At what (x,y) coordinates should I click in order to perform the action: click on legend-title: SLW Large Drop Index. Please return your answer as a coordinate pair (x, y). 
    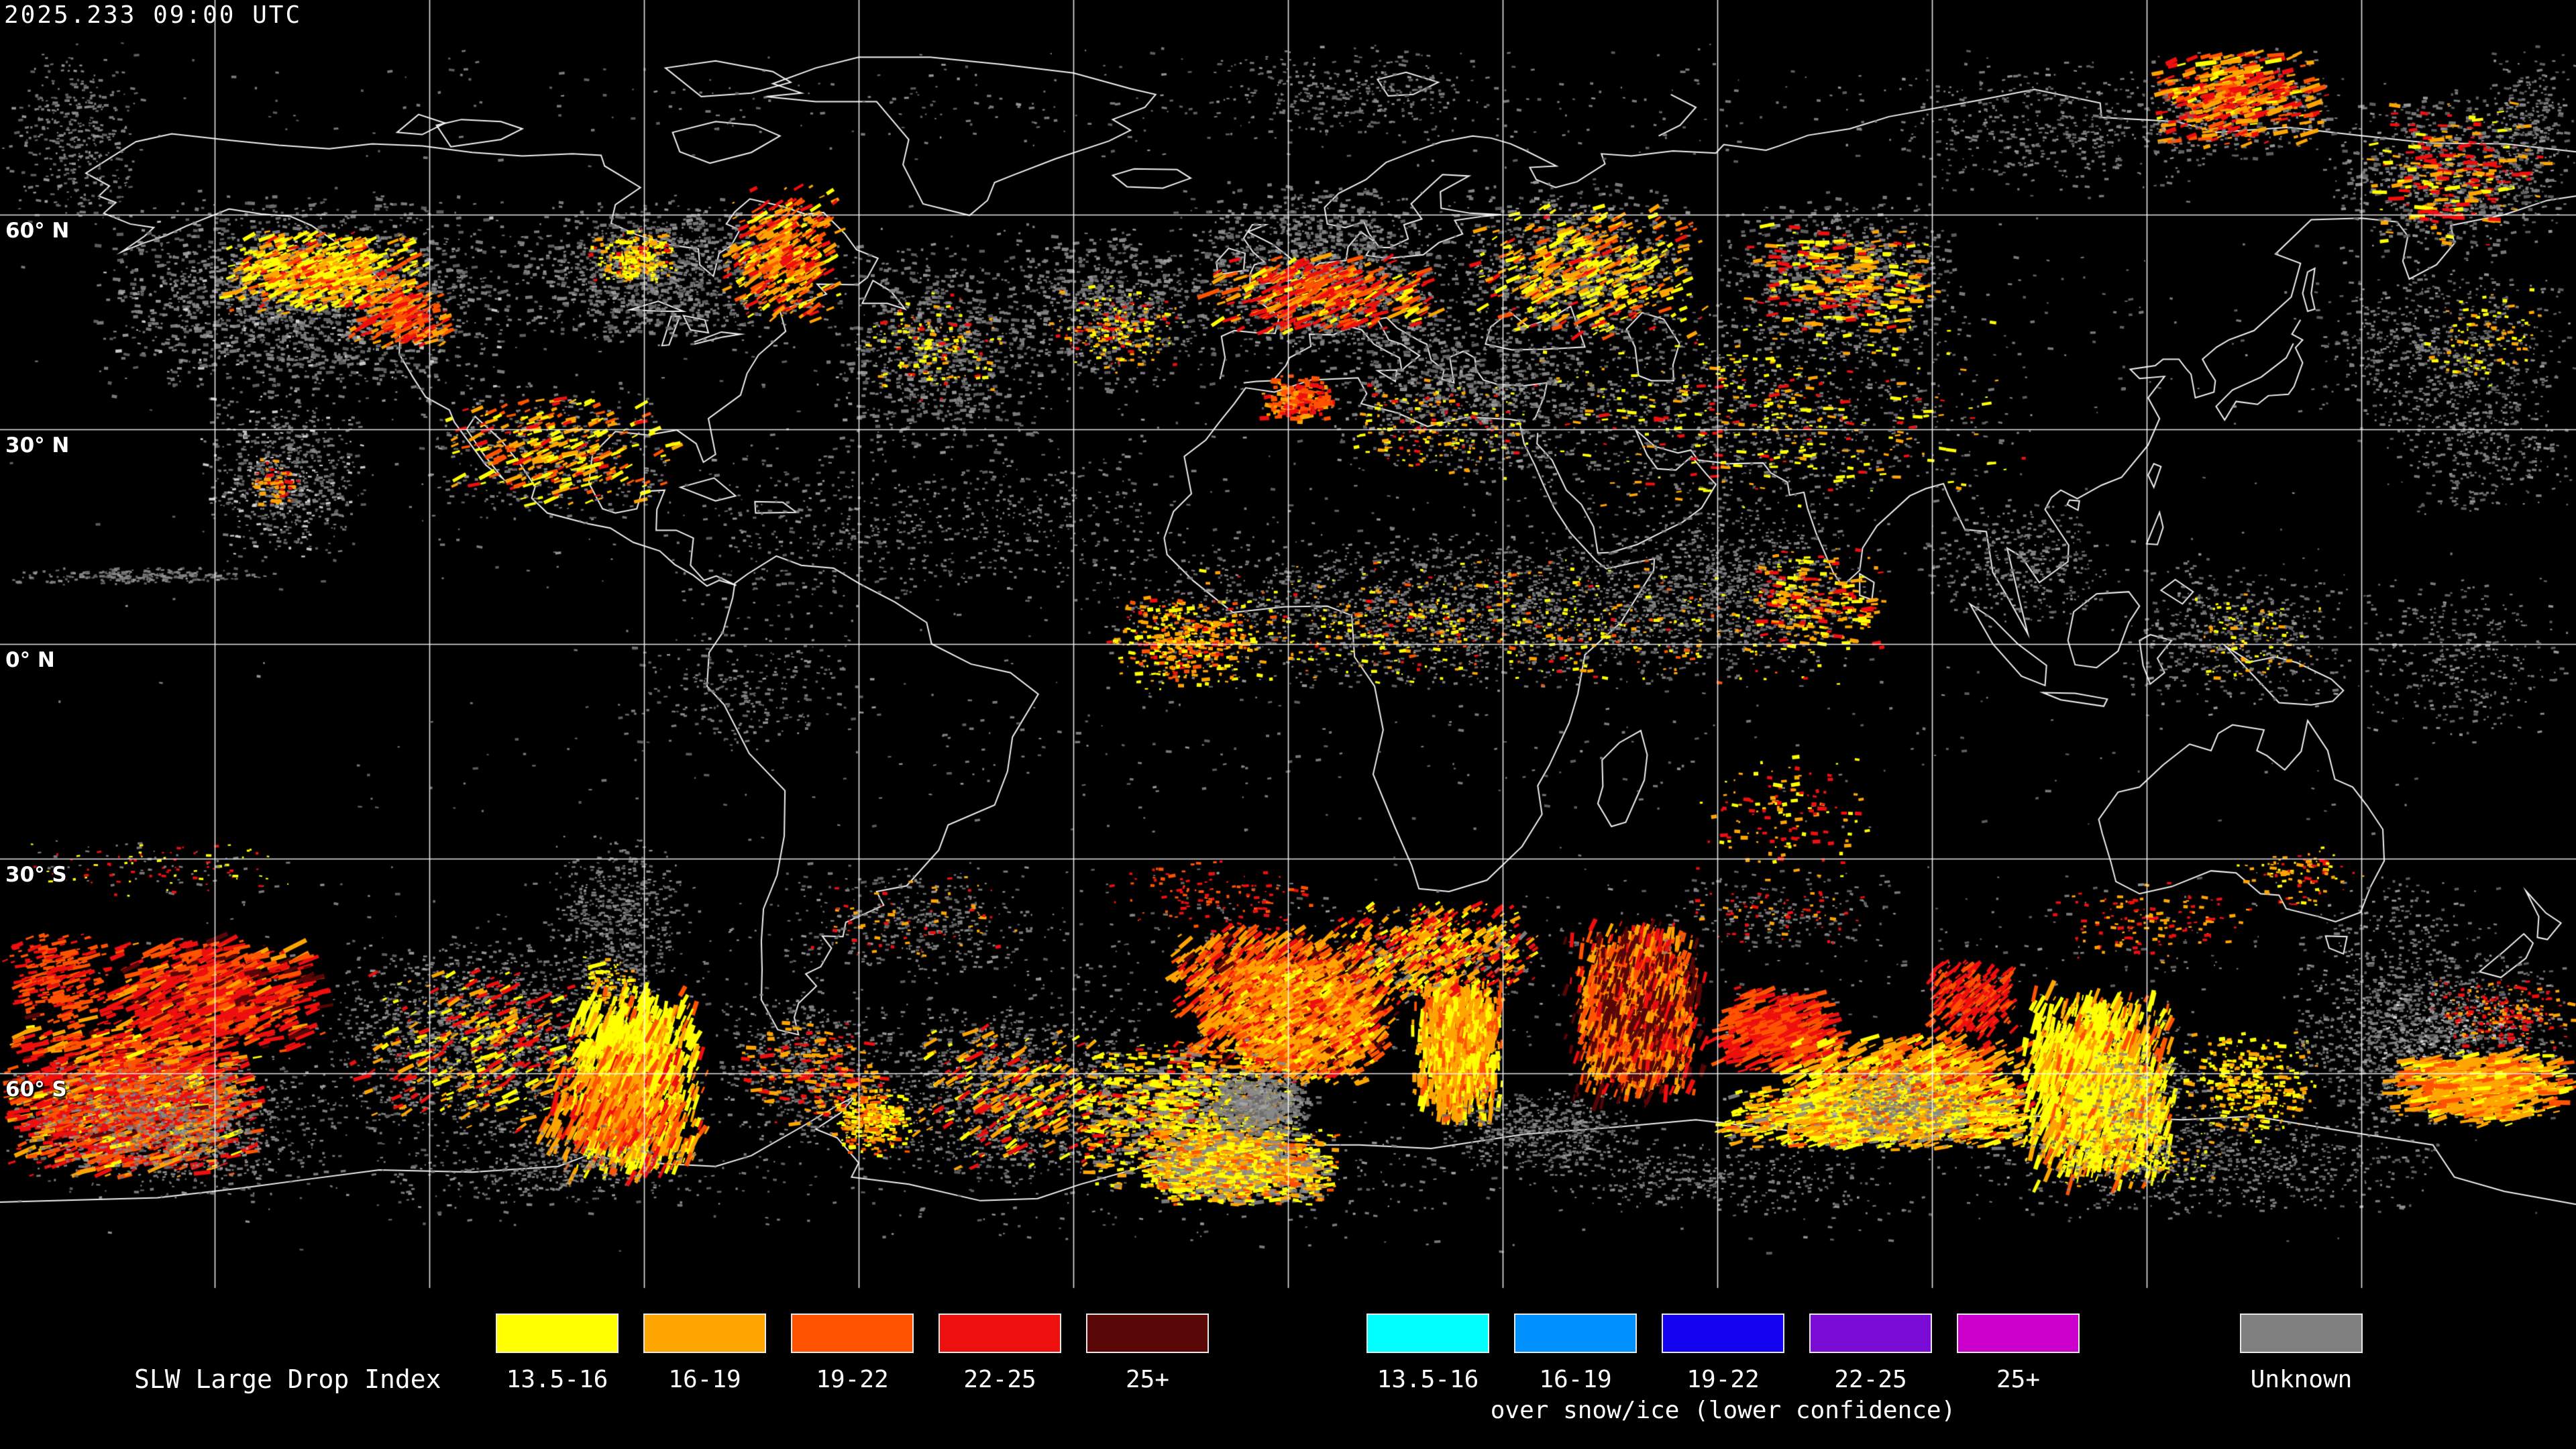
    Looking at the image, I should click on (287, 1379).